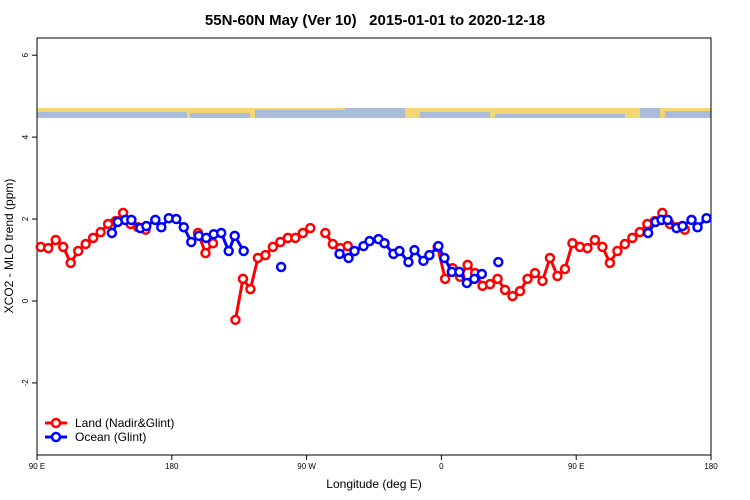 This screenshot has width=750, height=500. What do you see at coordinates (25, 218) in the screenshot?
I see `y-tick-label: 2` at bounding box center [25, 218].